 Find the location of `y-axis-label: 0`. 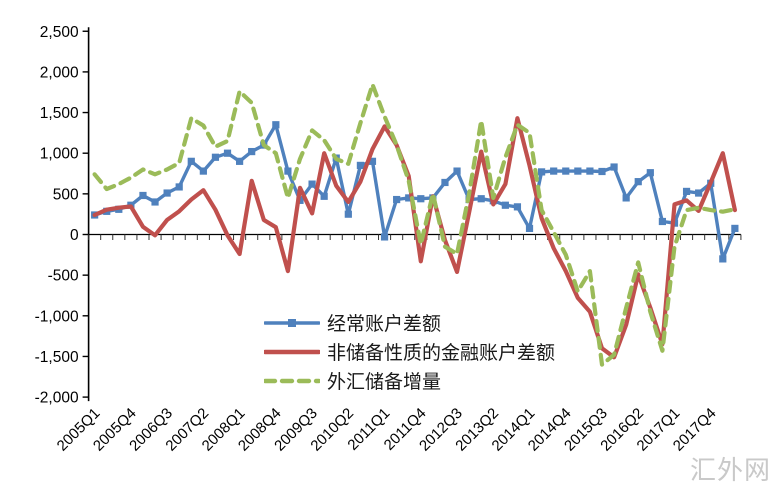

y-axis-label: 0 is located at coordinates (74, 235).